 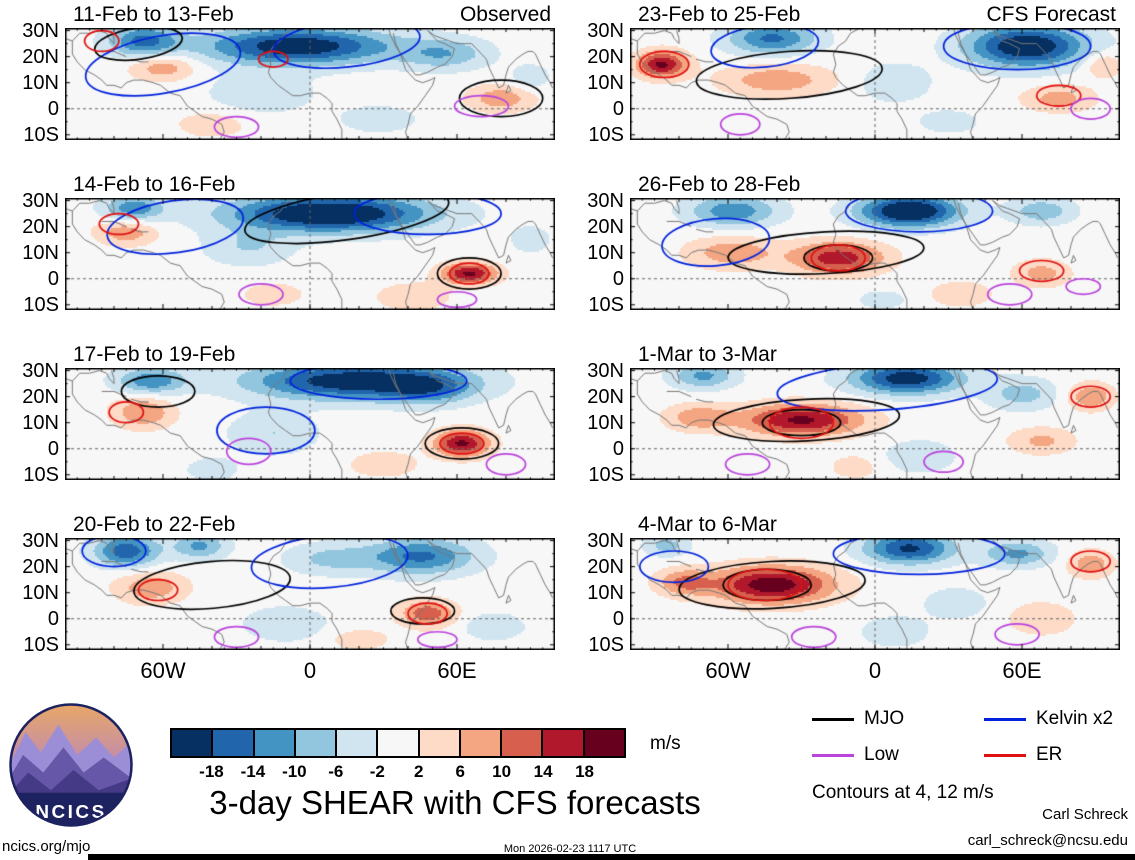 I want to click on bottom-bar, so click(x=611, y=857).